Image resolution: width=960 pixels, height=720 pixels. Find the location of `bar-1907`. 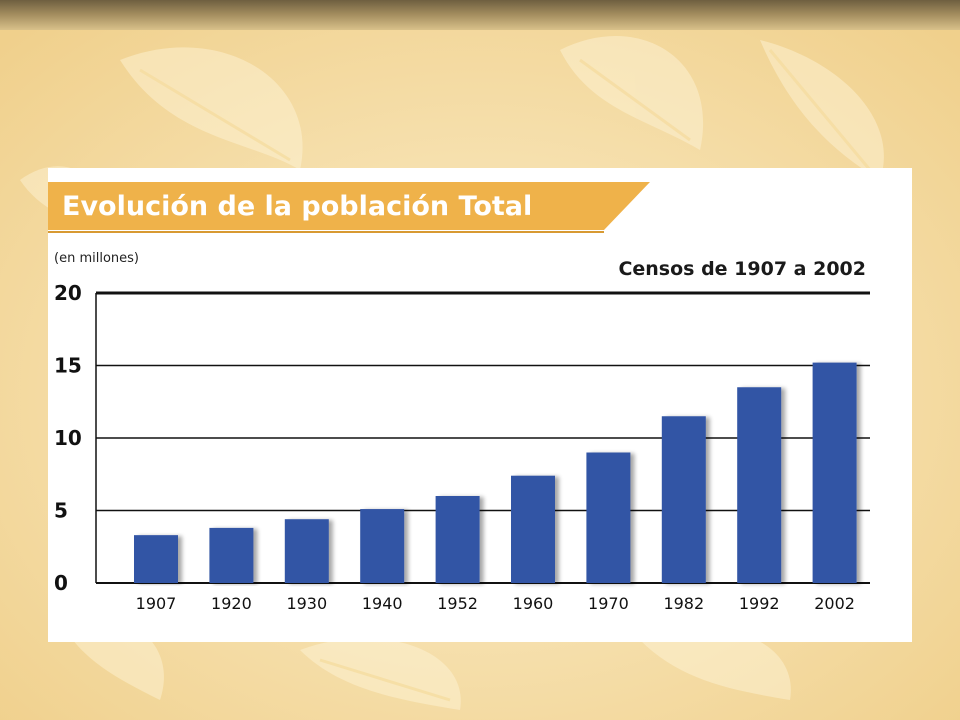

bar-1907 is located at coordinates (156, 559).